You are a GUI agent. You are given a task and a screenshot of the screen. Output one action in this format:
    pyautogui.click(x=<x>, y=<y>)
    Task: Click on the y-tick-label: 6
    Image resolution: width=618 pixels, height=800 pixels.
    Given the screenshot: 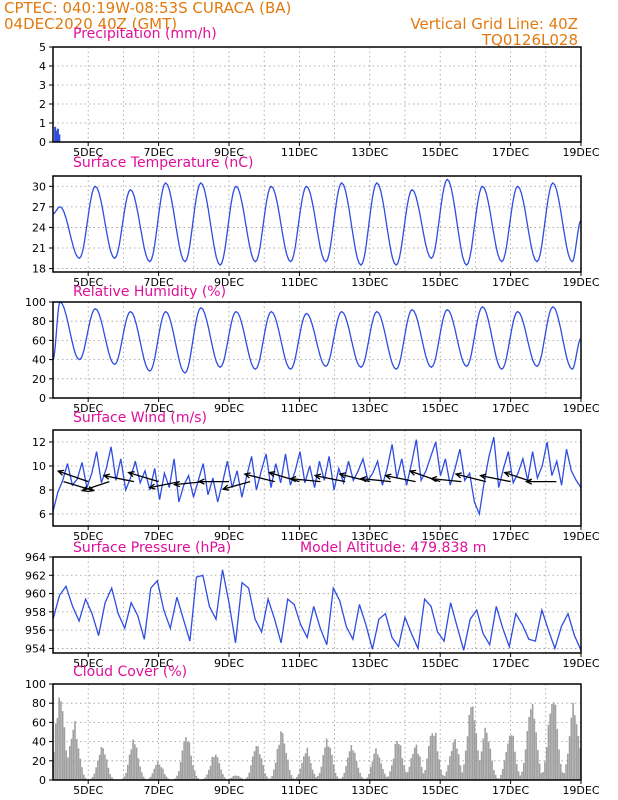 What is the action you would take?
    pyautogui.click(x=42, y=514)
    